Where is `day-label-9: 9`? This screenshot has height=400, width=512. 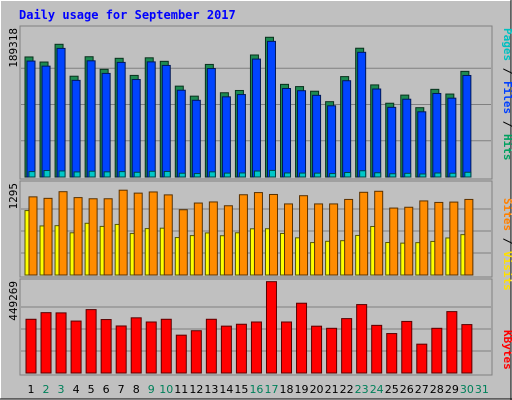 day-label-9: 9 is located at coordinates (151, 389).